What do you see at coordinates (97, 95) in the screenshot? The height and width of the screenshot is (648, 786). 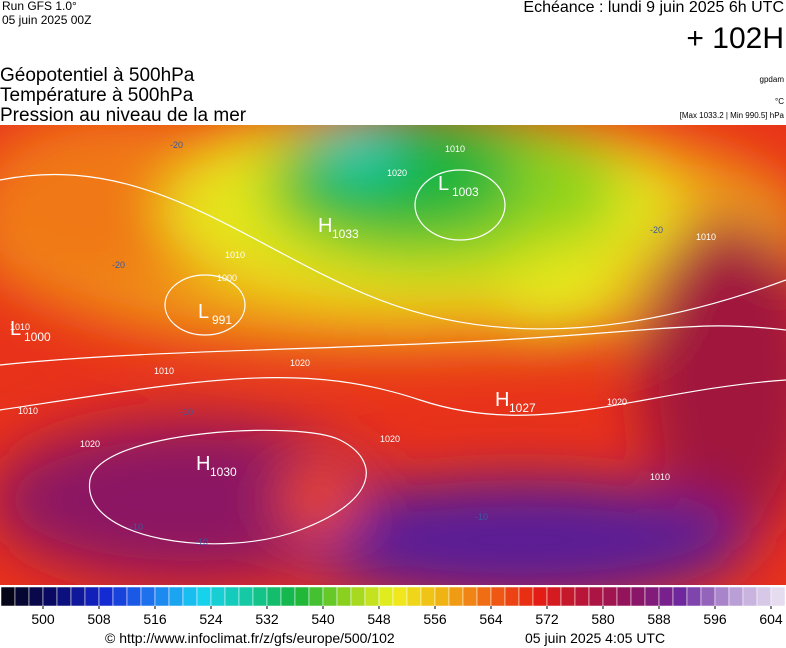 I see `title: Température à 500hPa` at bounding box center [97, 95].